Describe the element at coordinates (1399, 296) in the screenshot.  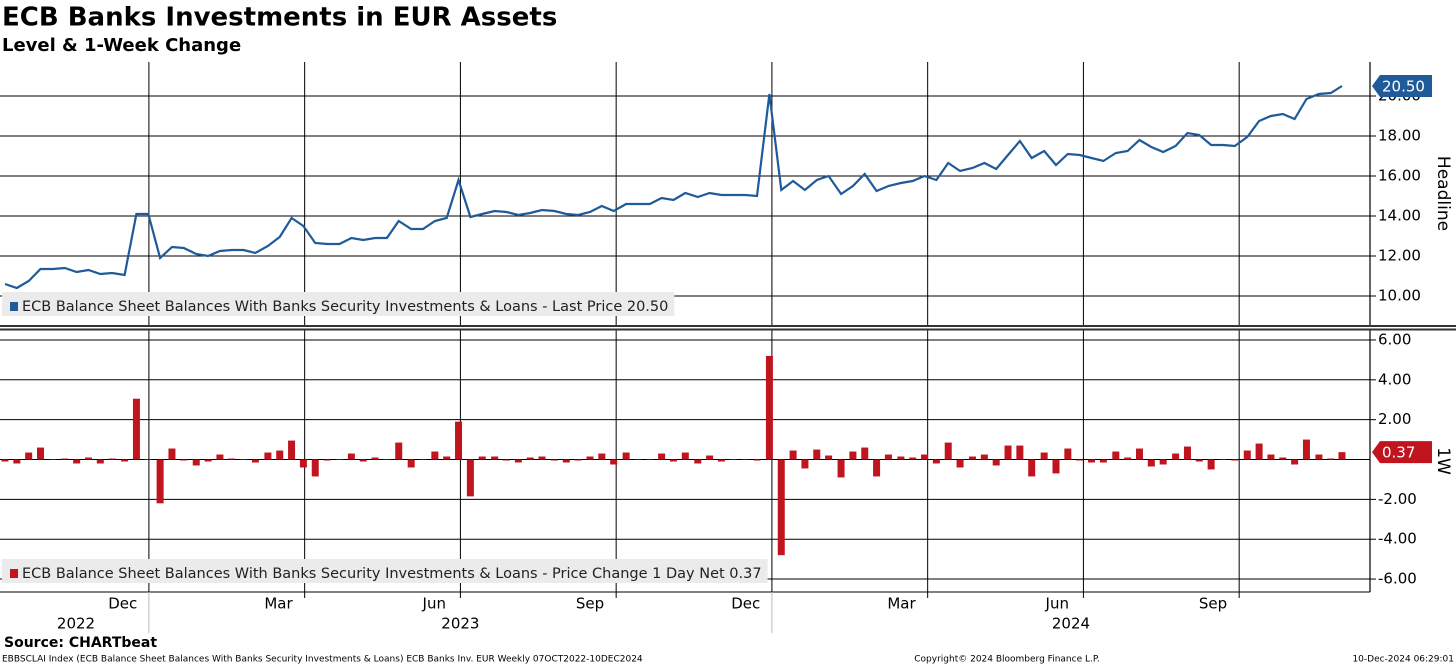
I see `y-tick-label: 10.00` at that location.